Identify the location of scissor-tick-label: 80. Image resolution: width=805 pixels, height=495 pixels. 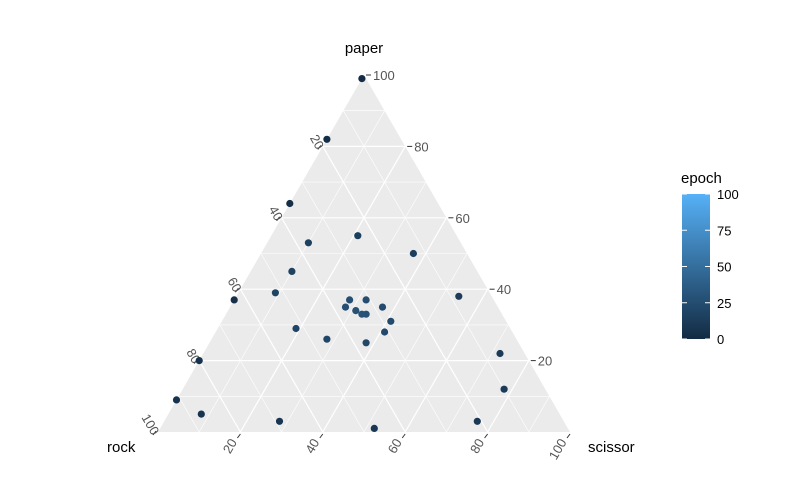
(477, 446).